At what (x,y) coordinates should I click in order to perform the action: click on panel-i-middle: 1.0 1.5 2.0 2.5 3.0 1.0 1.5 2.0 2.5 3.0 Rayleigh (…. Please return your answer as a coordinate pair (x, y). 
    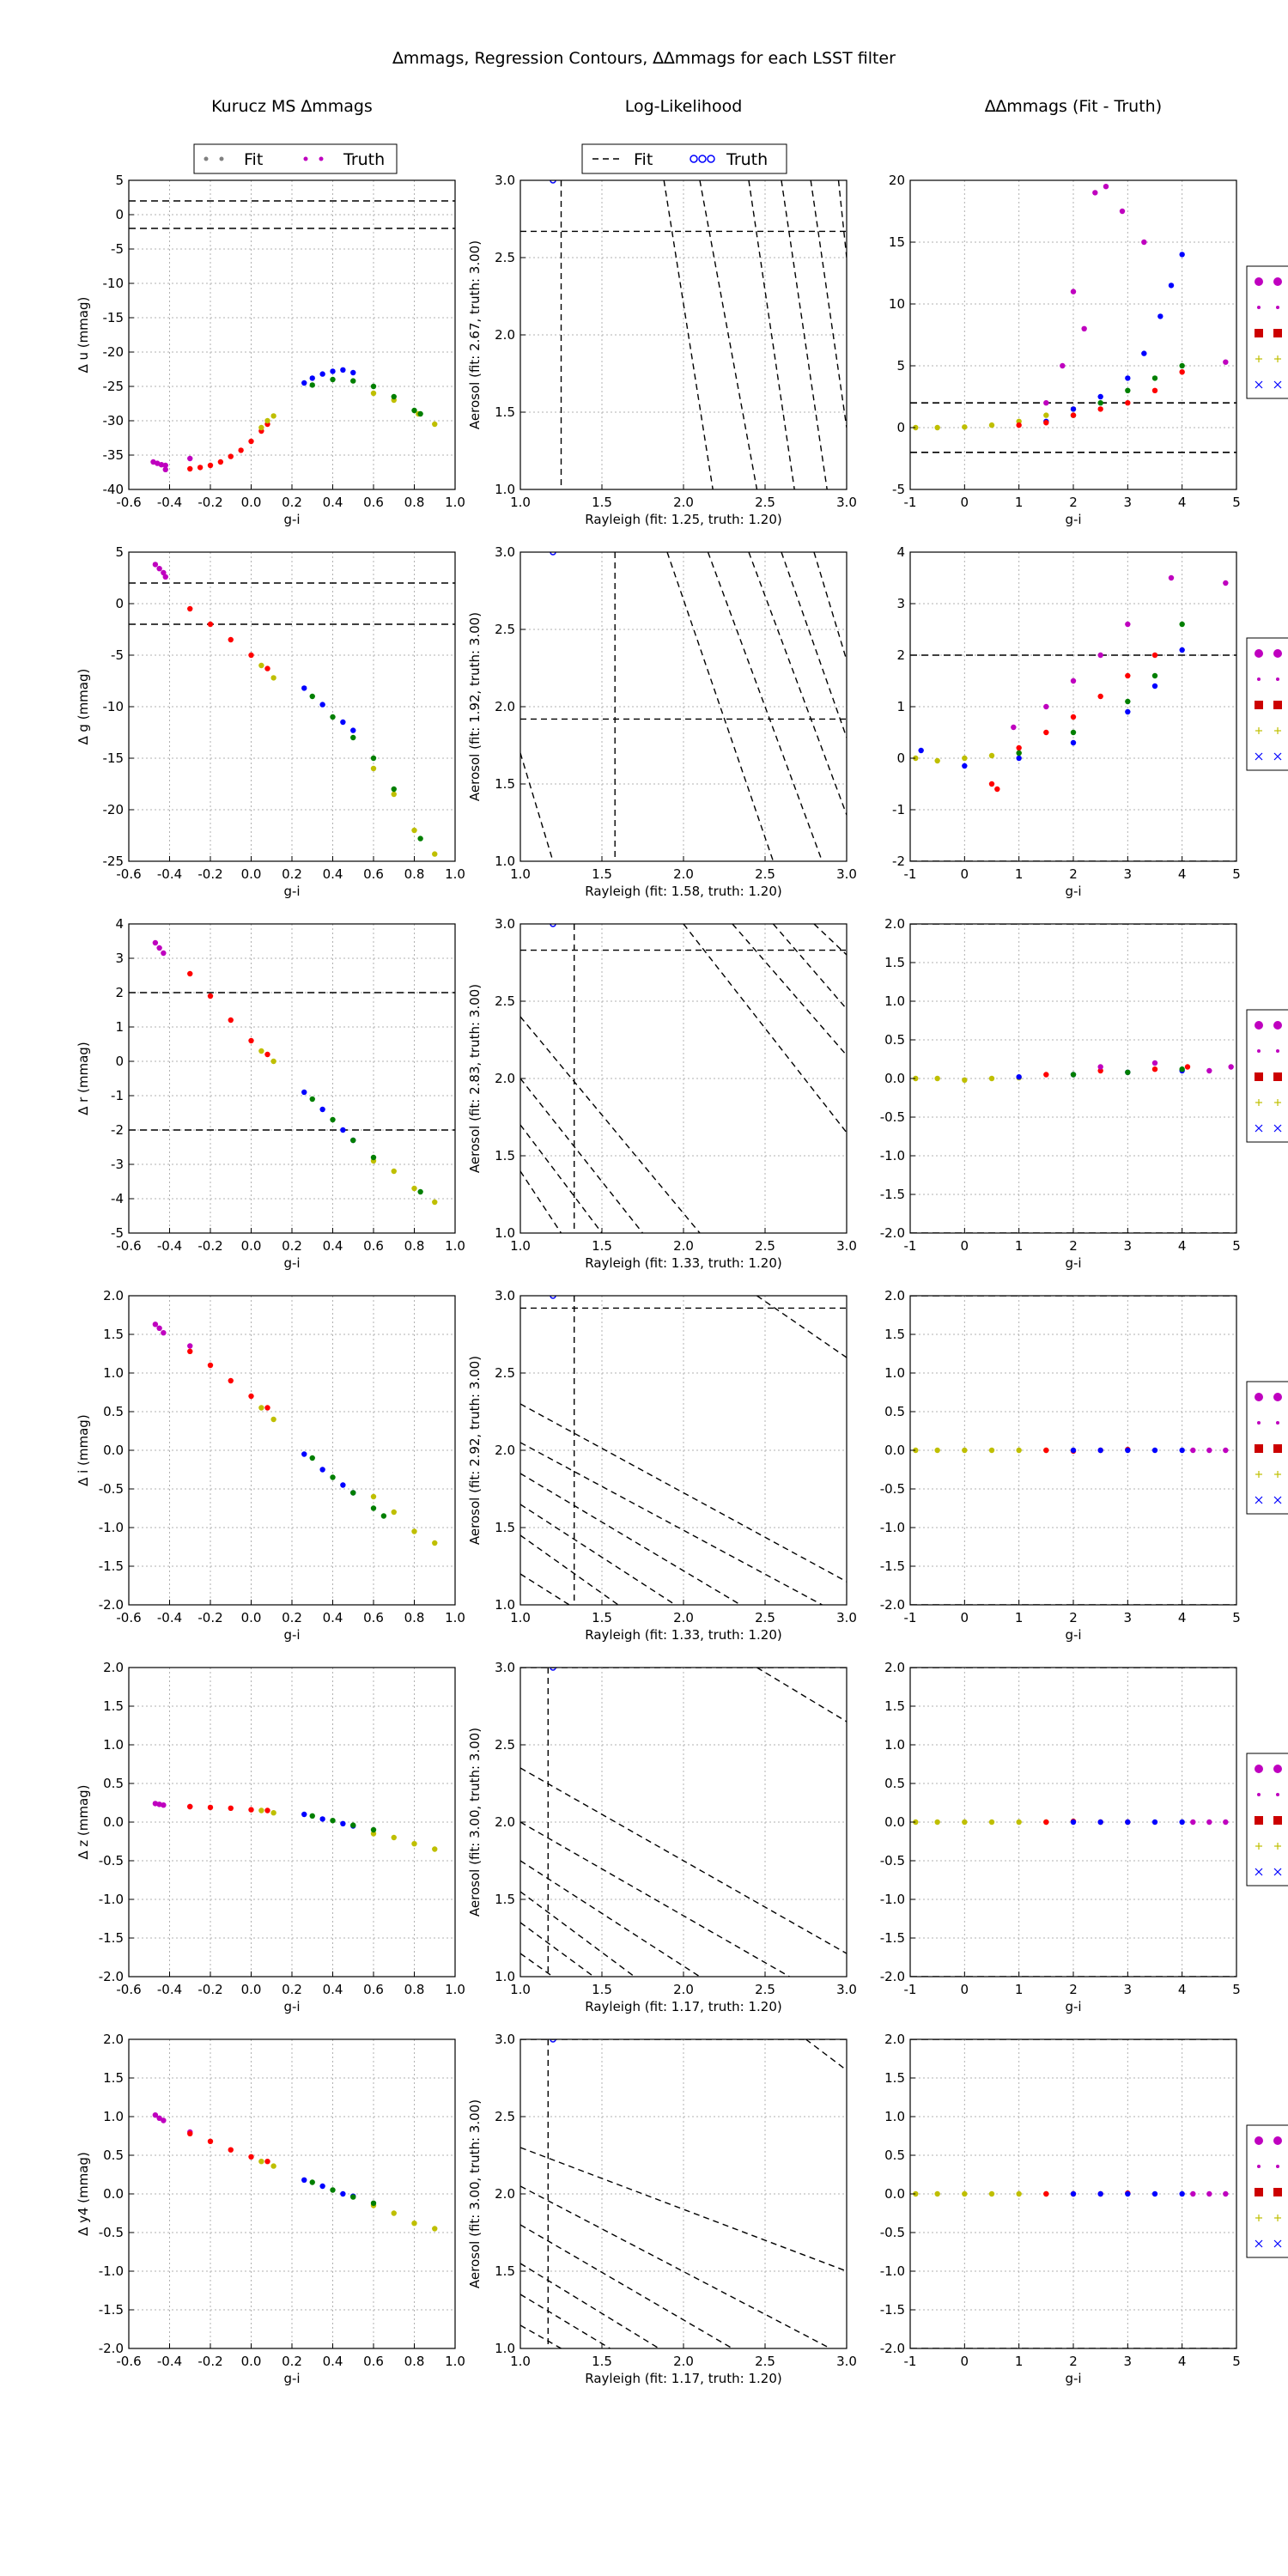
    Looking at the image, I should click on (662, 1466).